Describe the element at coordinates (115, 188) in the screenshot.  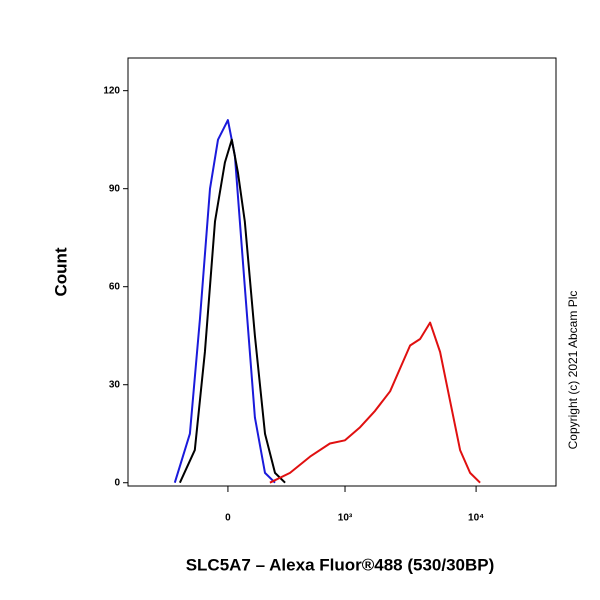
I see `y-tick-label: 90` at that location.